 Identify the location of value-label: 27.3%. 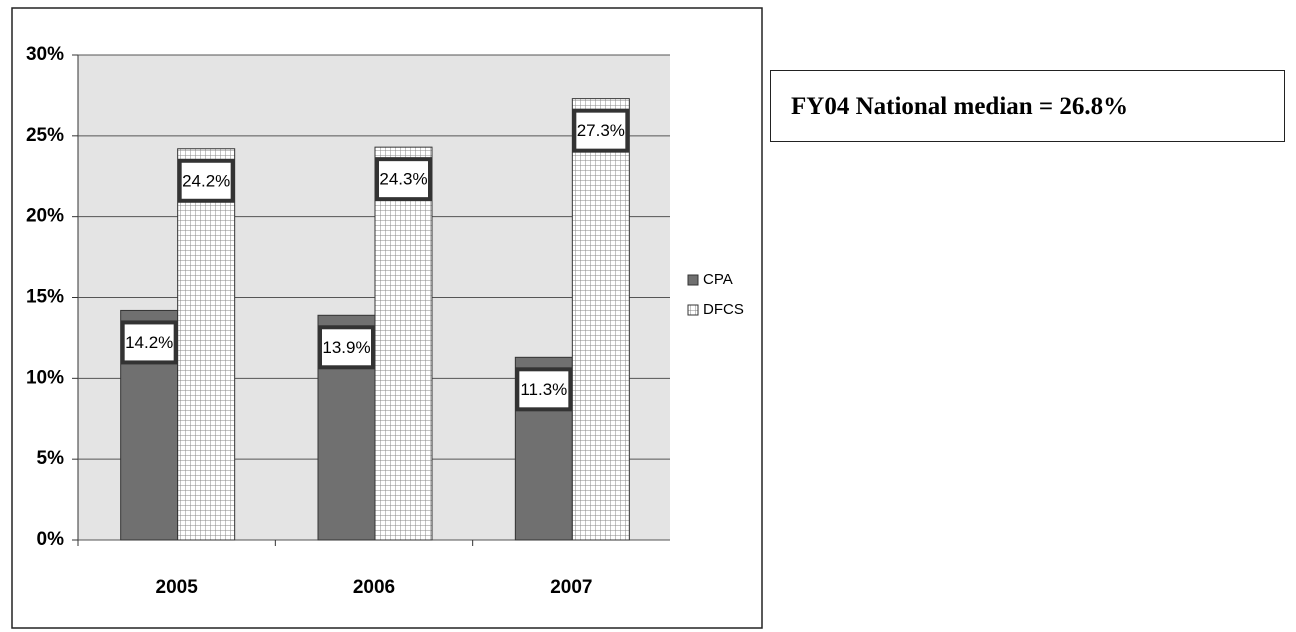
(601, 130).